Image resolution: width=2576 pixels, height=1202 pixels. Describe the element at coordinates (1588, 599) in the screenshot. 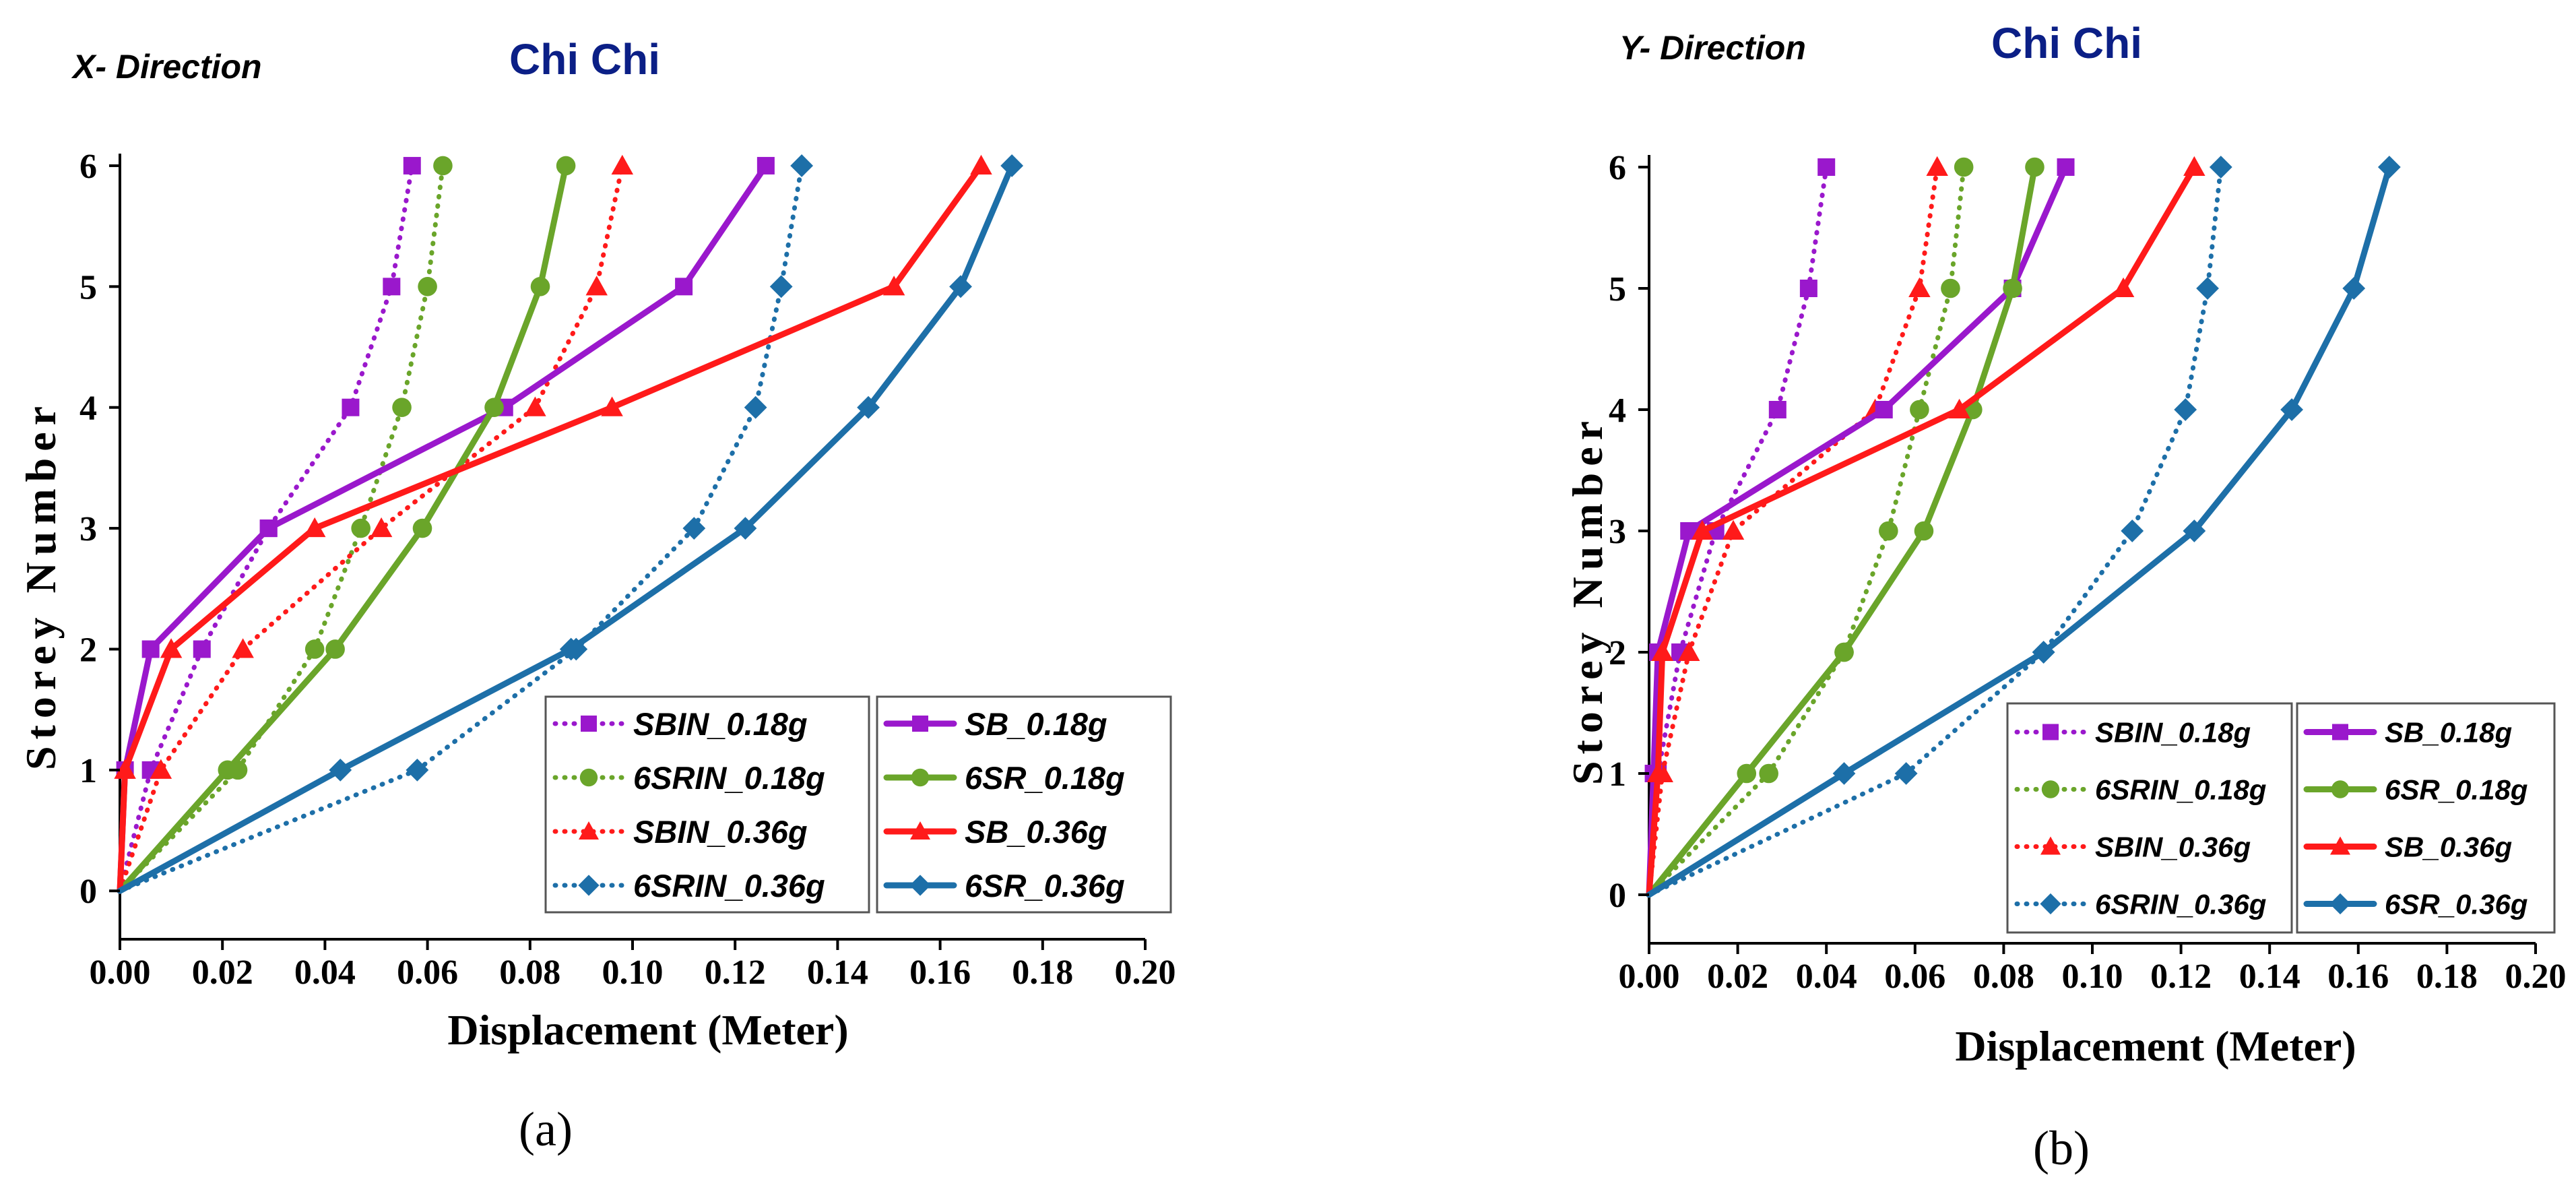

I see `y-axis-label: Storey Number` at that location.